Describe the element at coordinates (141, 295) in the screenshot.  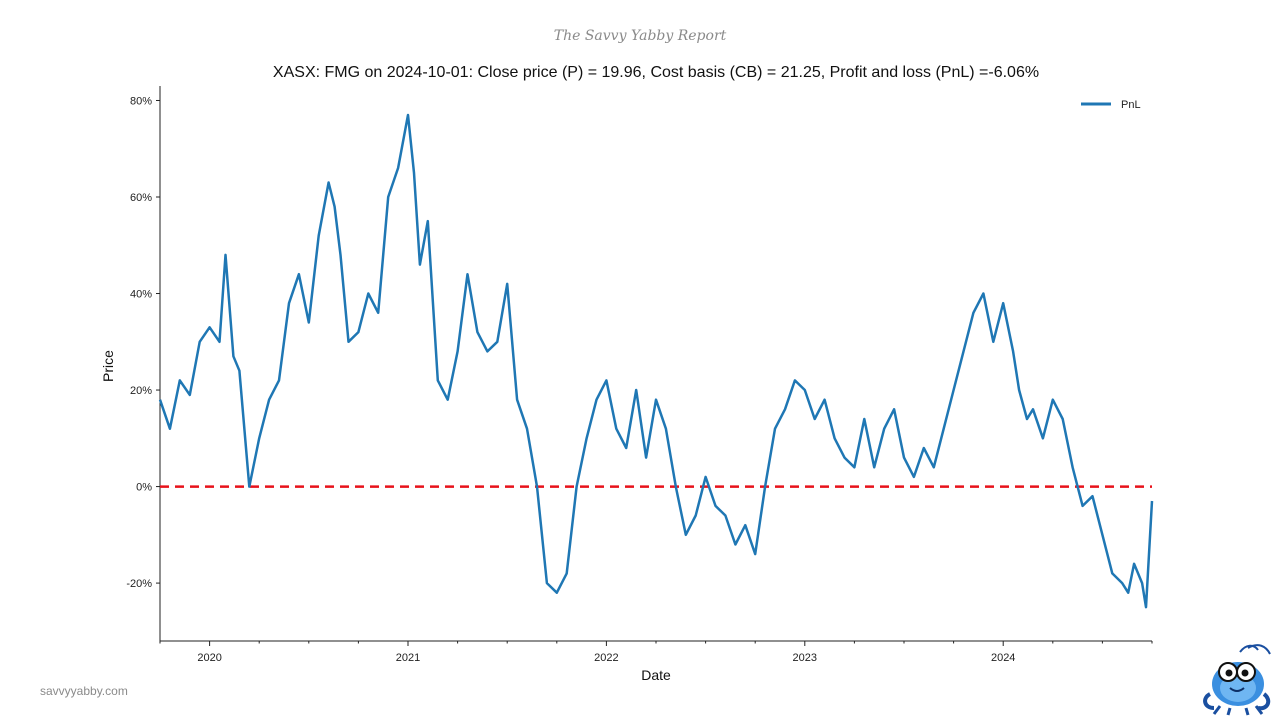
I see `y-tick-label: 40%` at that location.